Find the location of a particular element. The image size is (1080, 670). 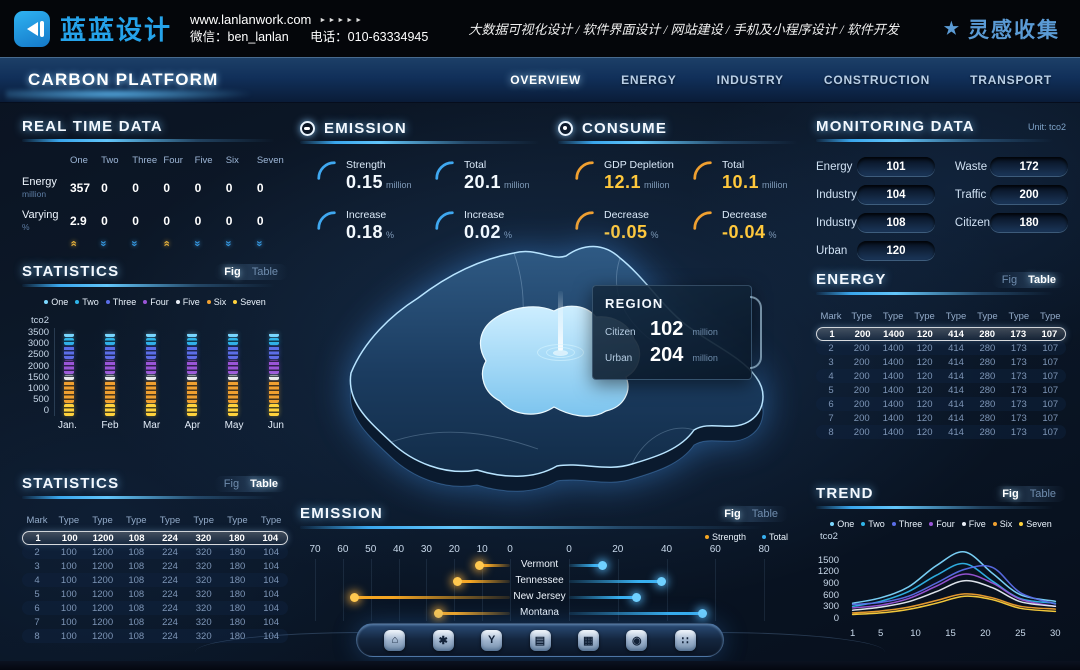

legend-item: Total is located at coordinates (774, 537).